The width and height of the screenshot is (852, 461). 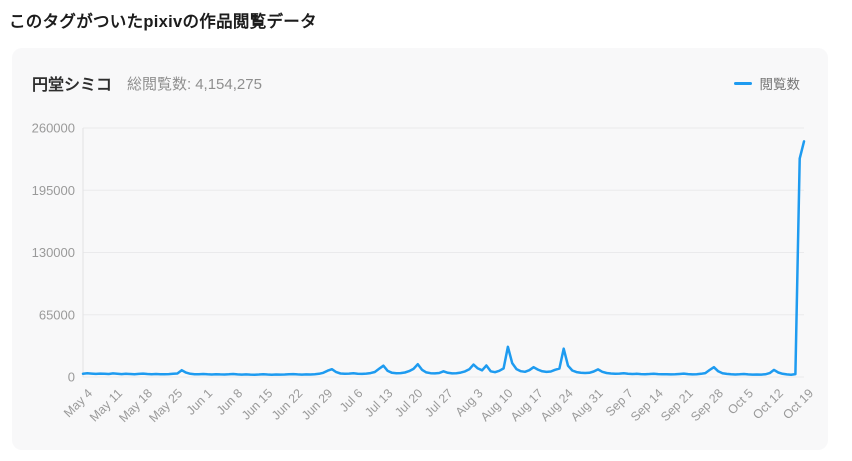 I want to click on x-tick-label: Oct 19, so click(x=798, y=404).